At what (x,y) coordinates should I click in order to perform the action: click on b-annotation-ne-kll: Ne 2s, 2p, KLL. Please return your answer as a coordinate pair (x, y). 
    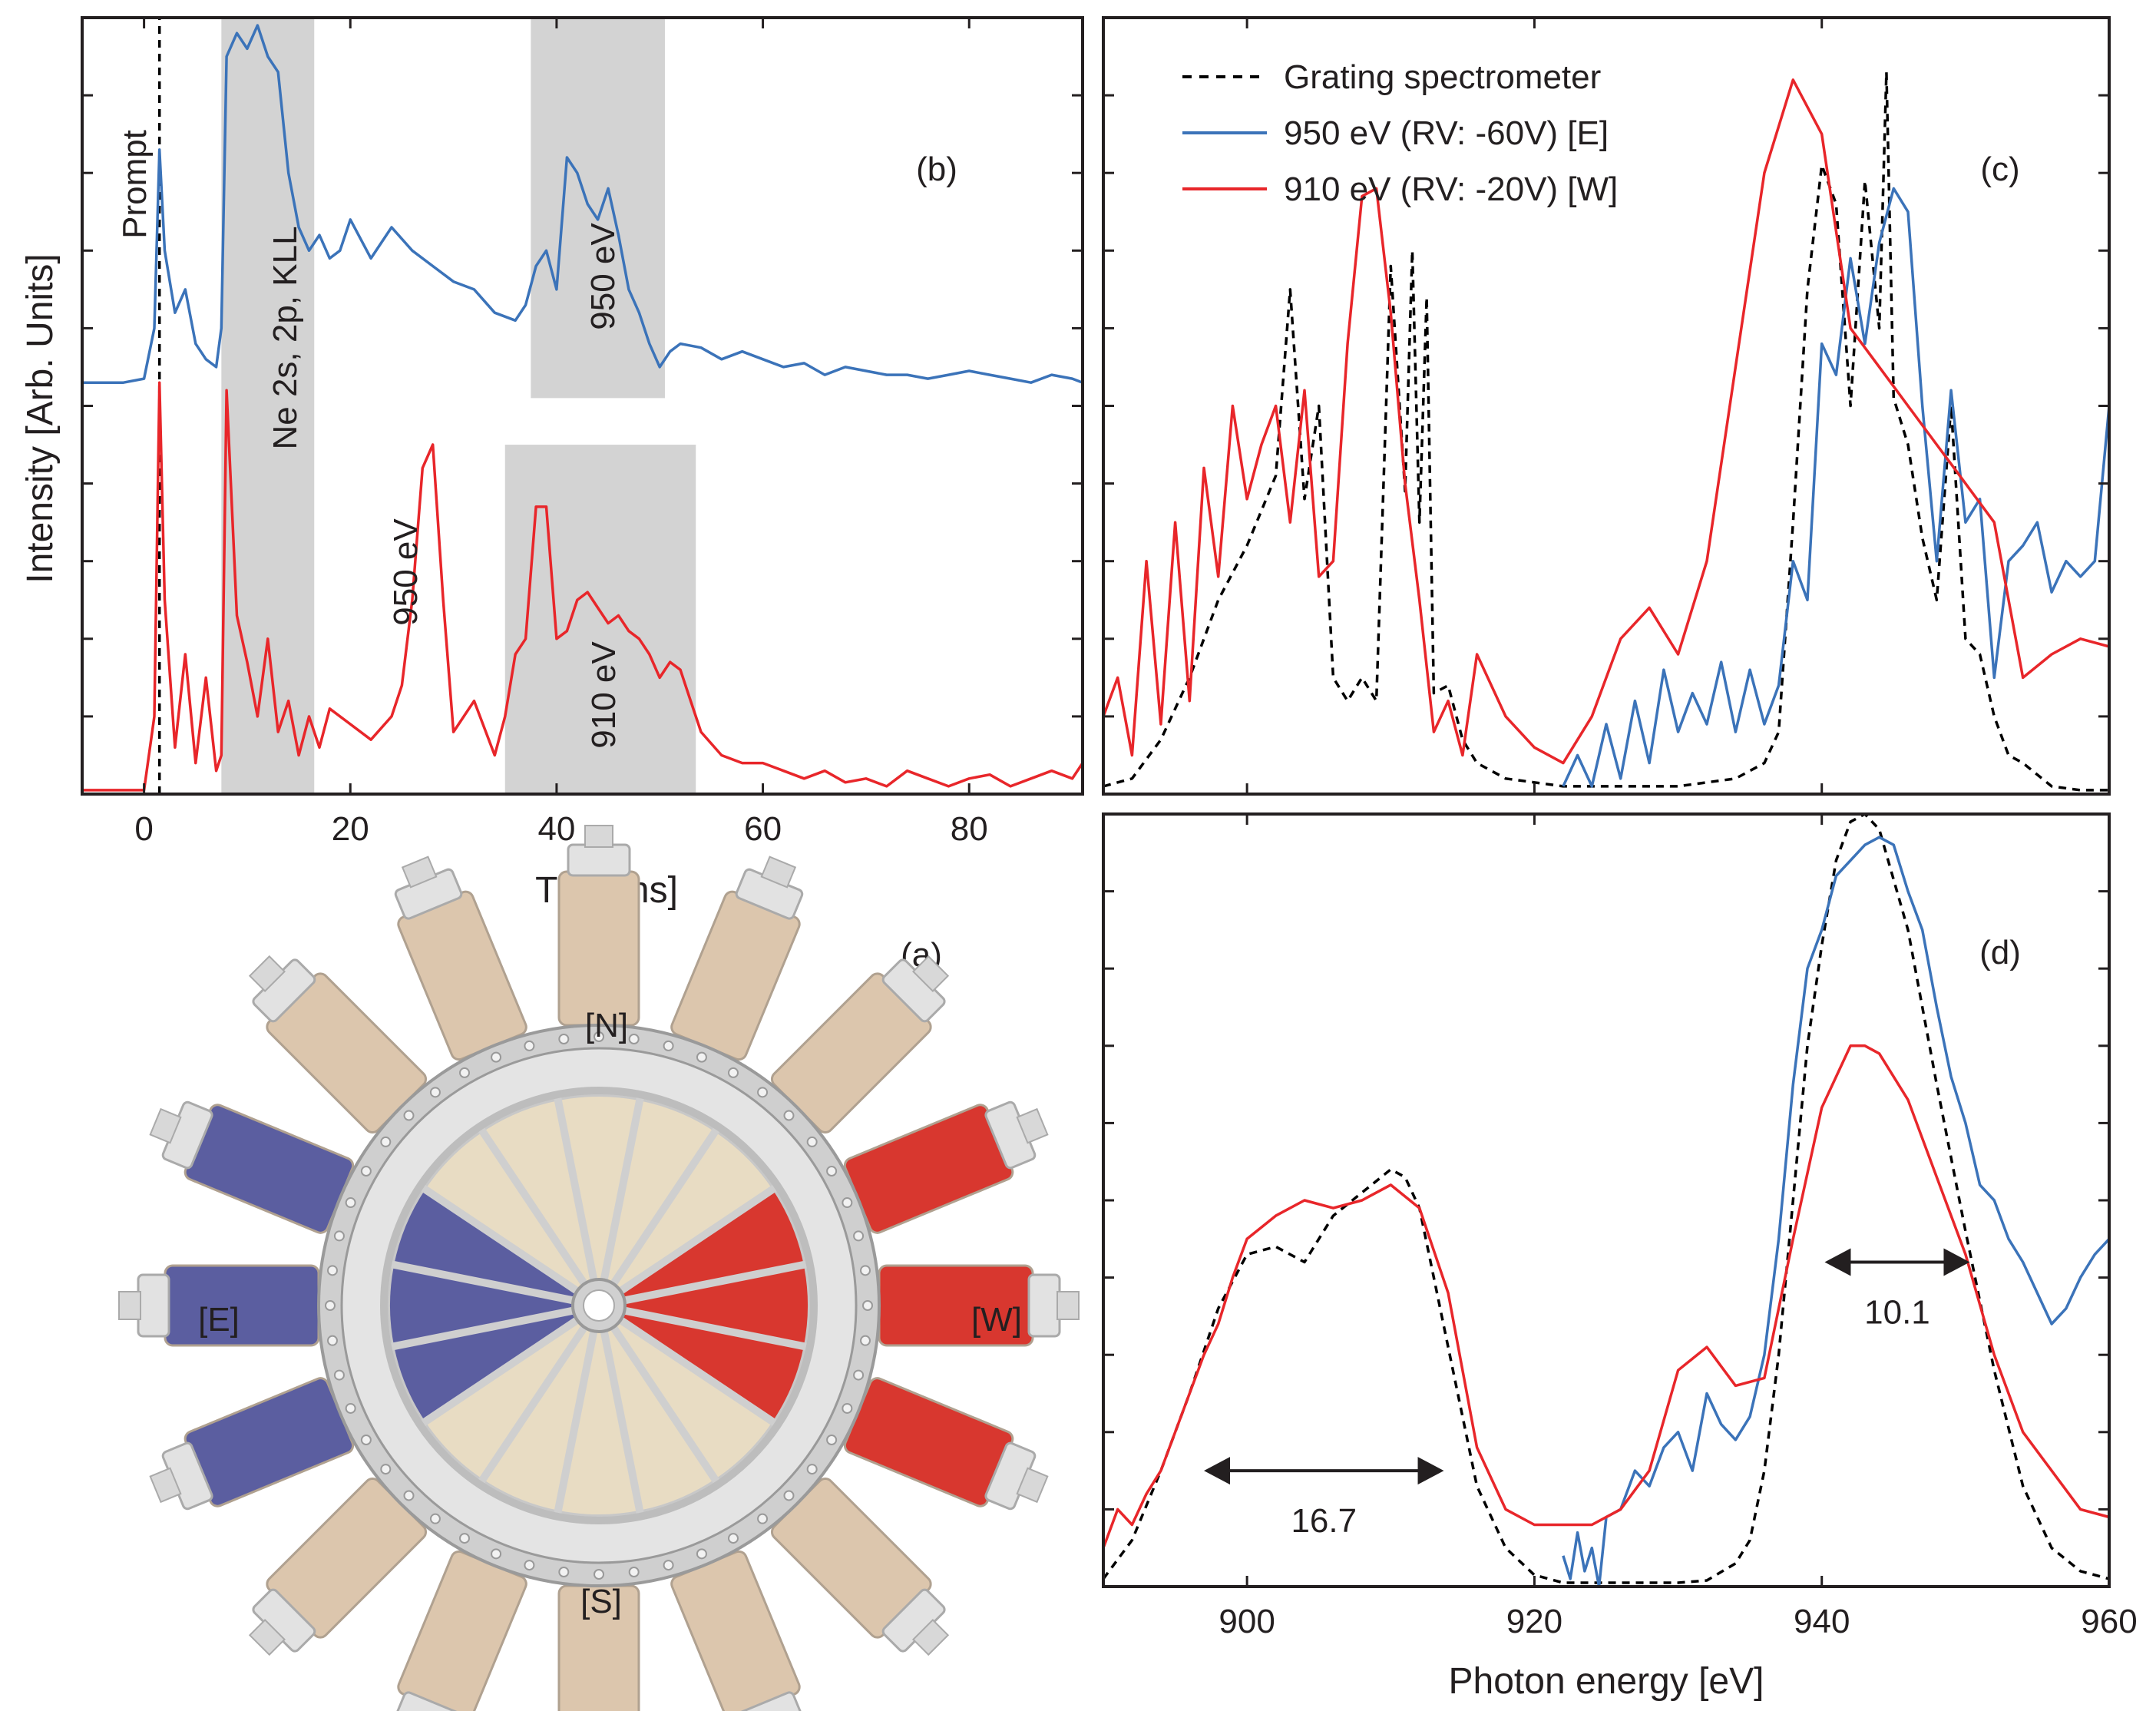
    Looking at the image, I should click on (285, 337).